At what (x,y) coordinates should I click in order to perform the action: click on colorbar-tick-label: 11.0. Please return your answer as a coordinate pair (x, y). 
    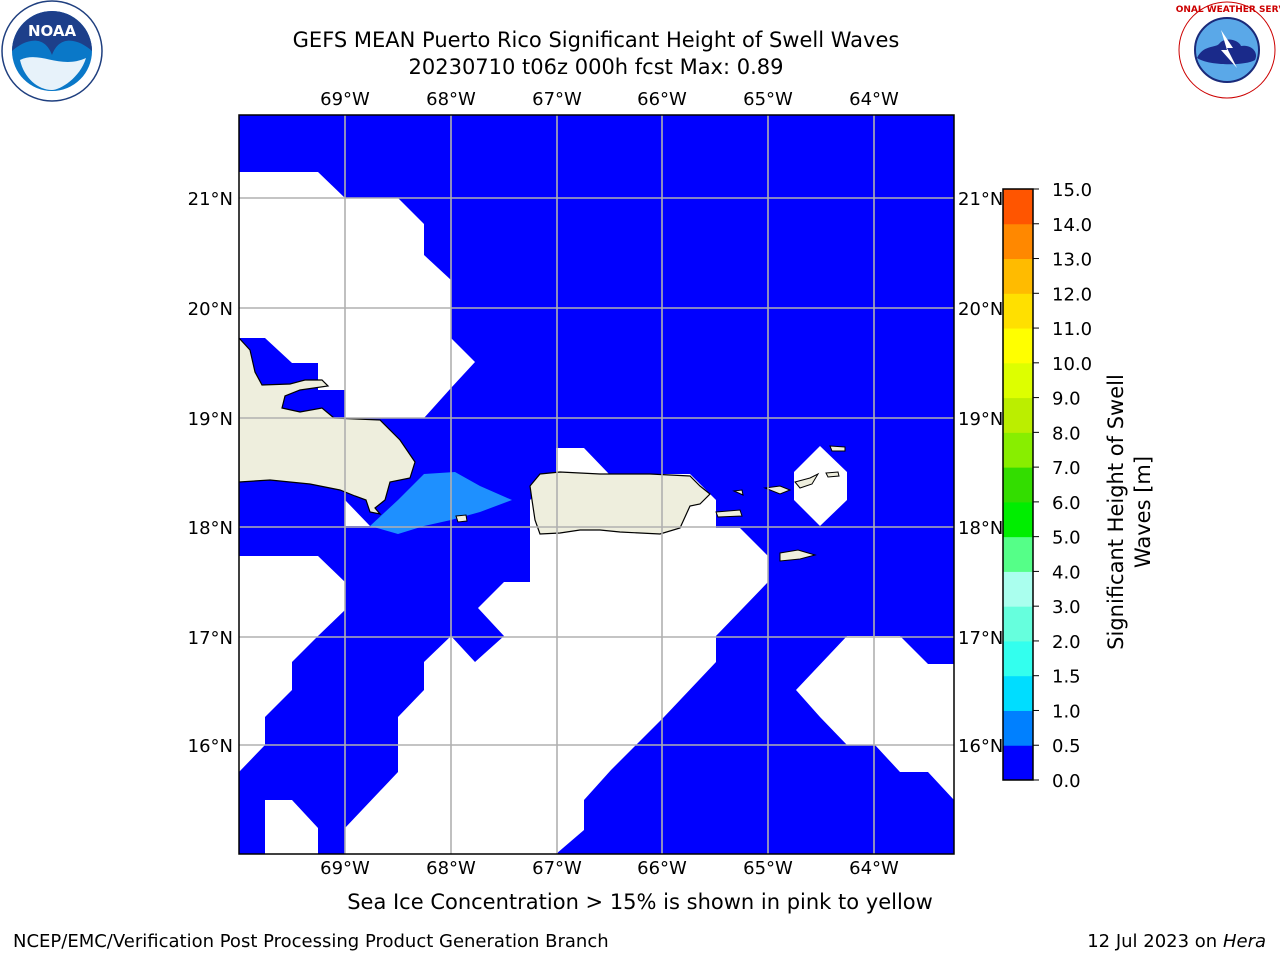
    Looking at the image, I should click on (1072, 329).